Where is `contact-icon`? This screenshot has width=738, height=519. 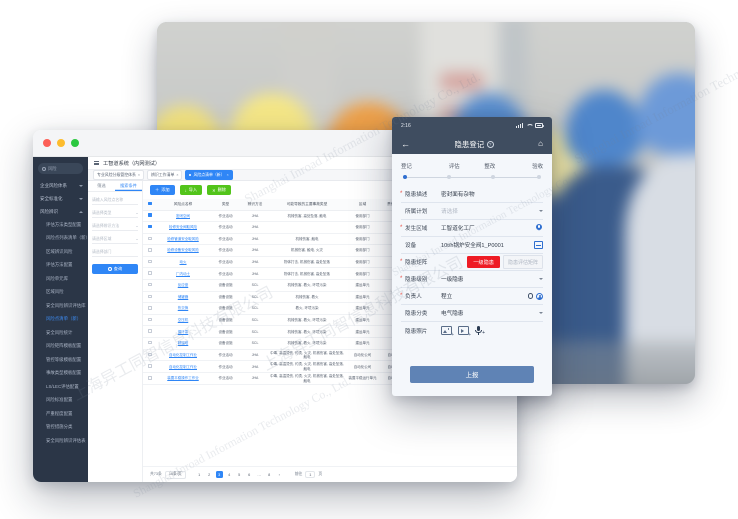 contact-icon is located at coordinates (539, 296).